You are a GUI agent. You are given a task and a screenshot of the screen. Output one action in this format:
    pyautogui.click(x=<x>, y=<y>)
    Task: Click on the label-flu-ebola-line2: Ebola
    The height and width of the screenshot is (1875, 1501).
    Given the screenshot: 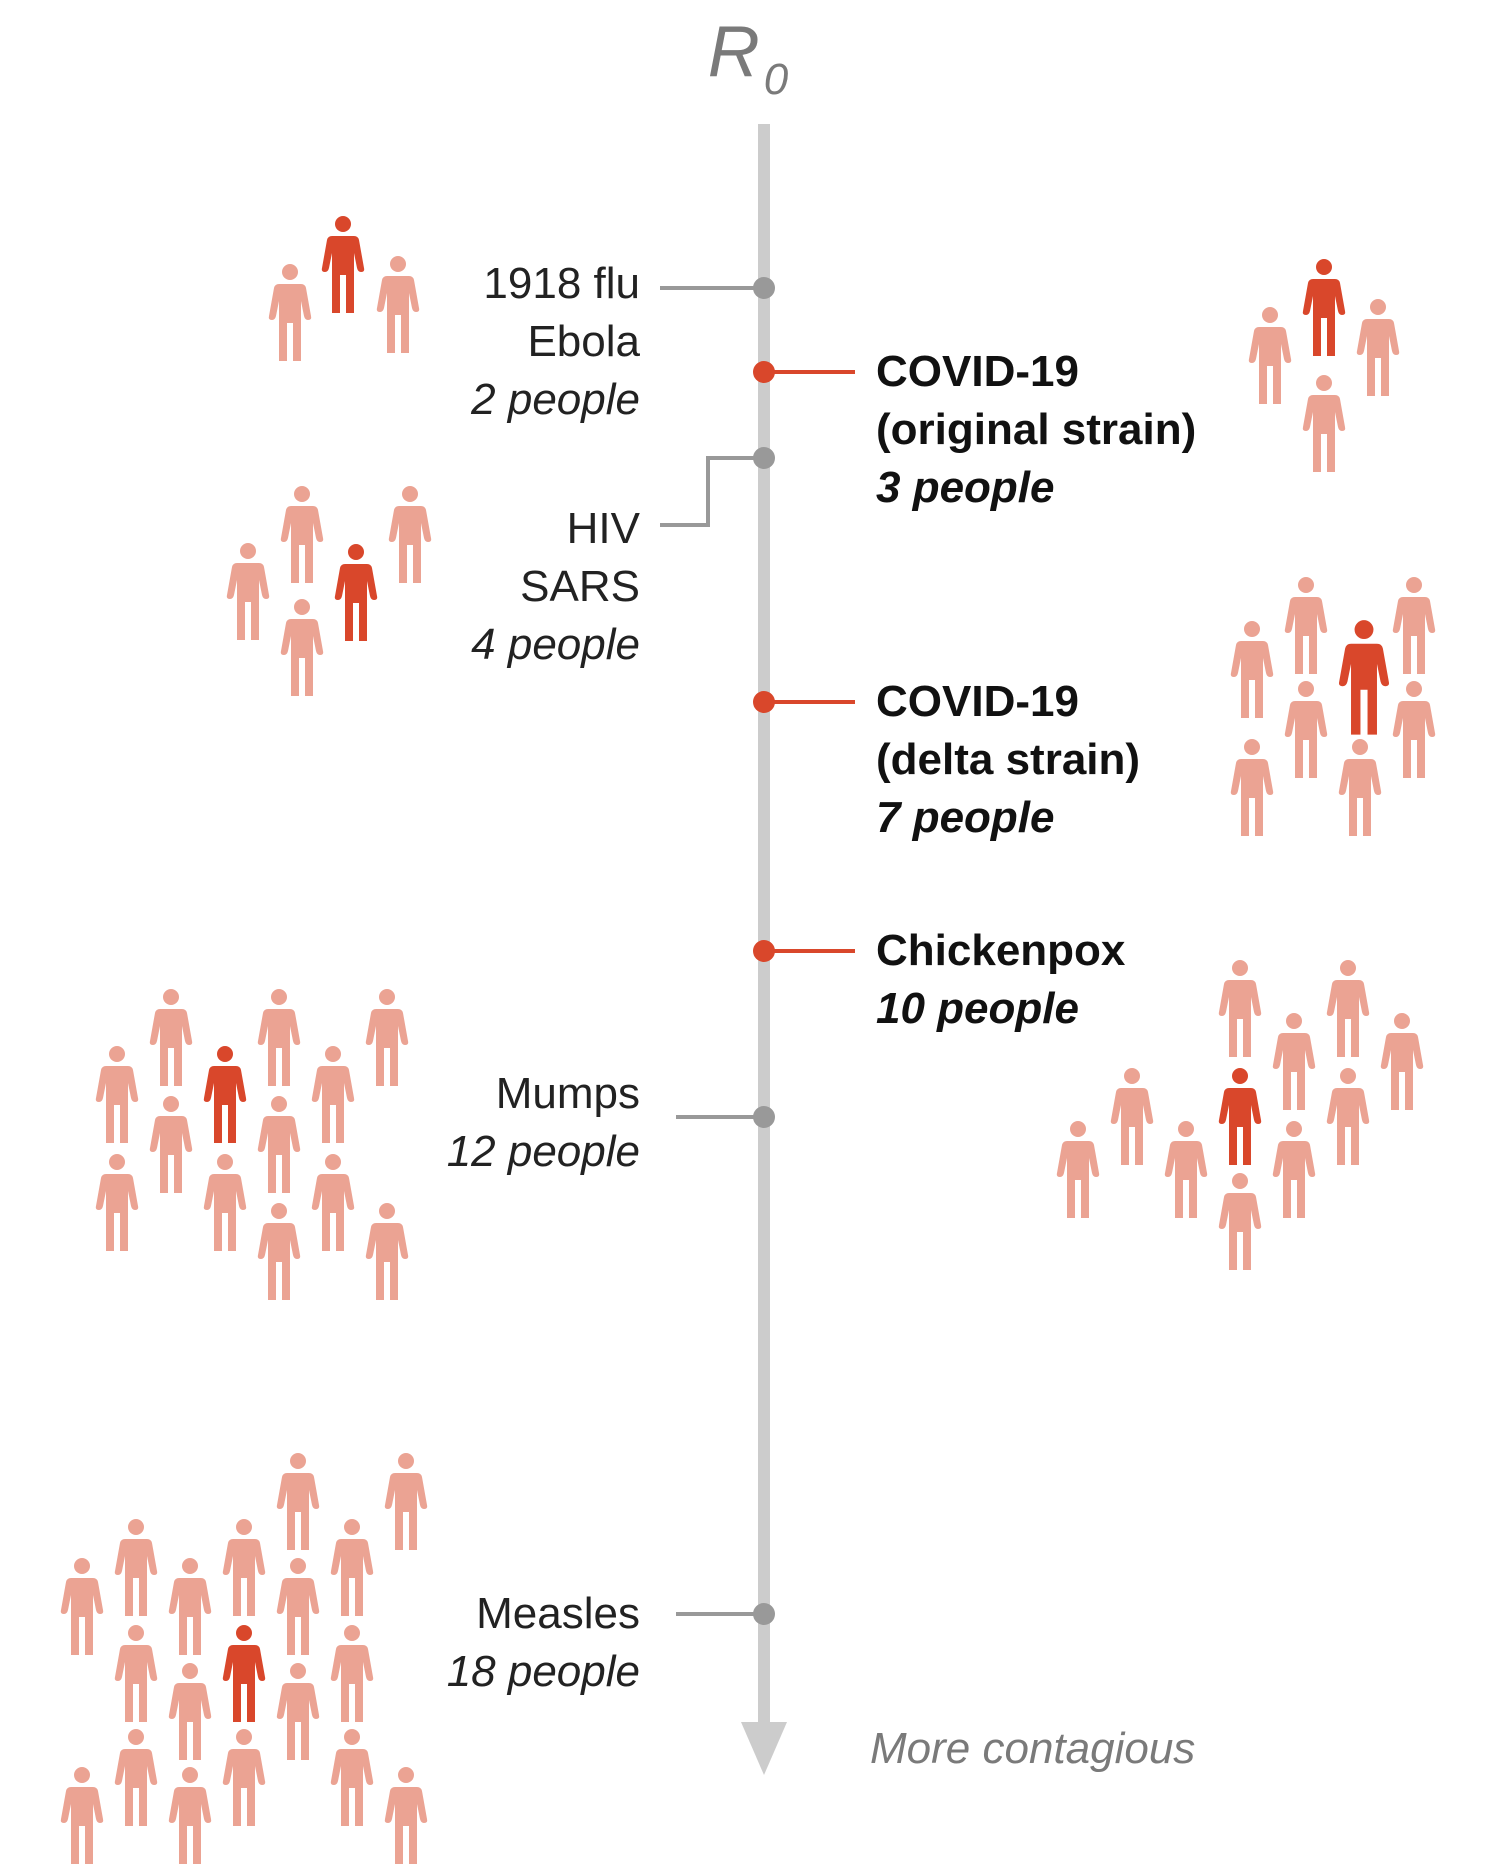 What is the action you would take?
    pyautogui.click(x=583, y=341)
    